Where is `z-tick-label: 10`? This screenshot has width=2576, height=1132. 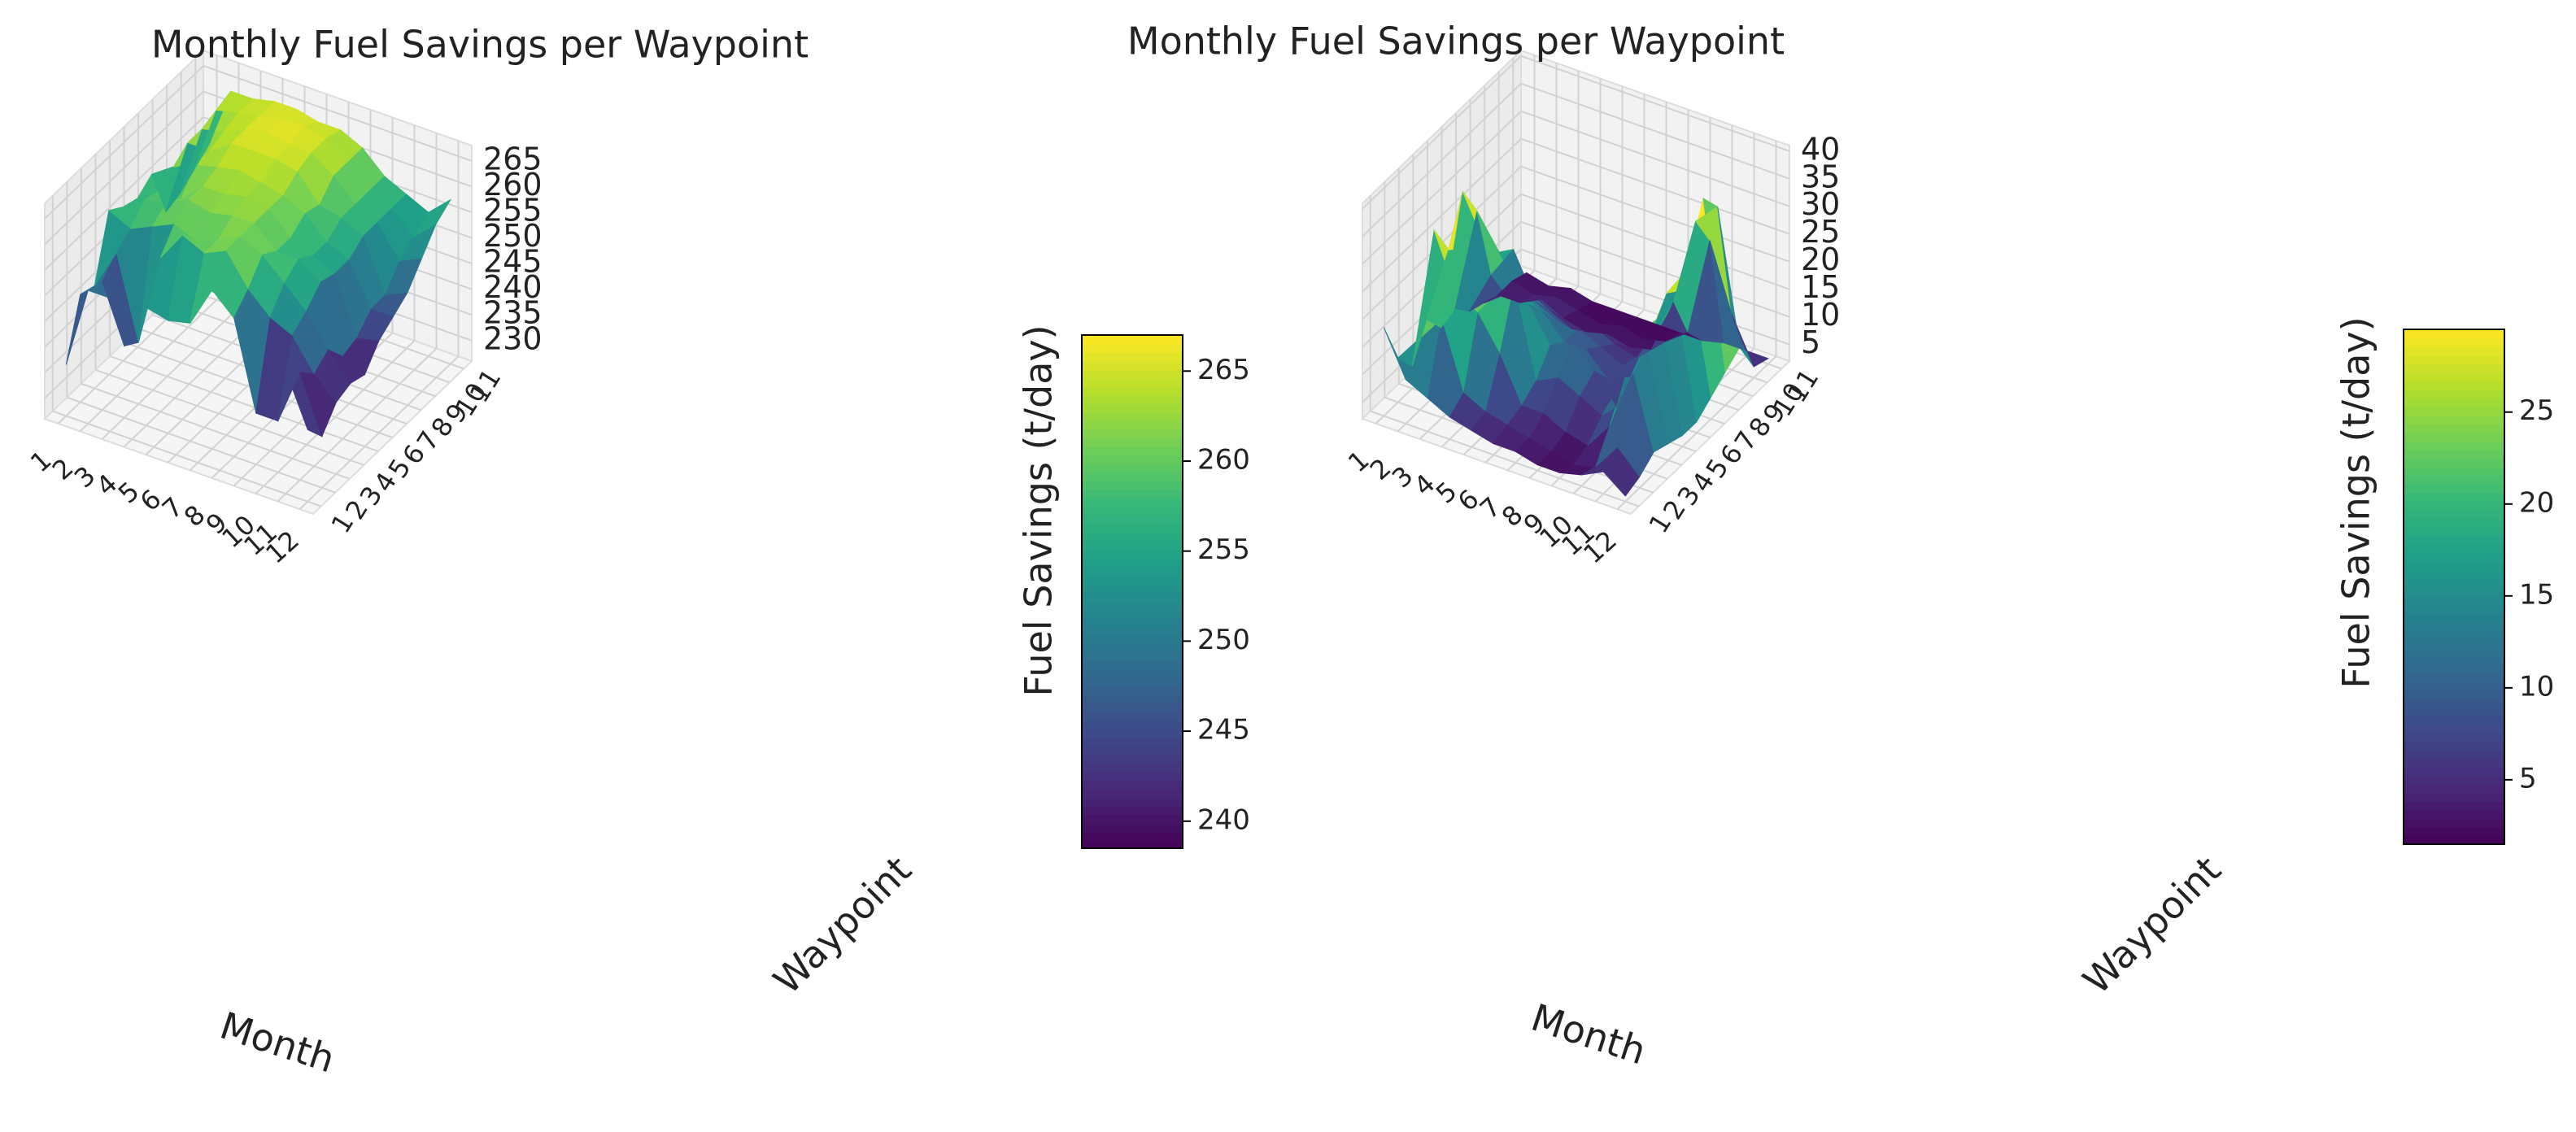 z-tick-label: 10 is located at coordinates (1820, 315).